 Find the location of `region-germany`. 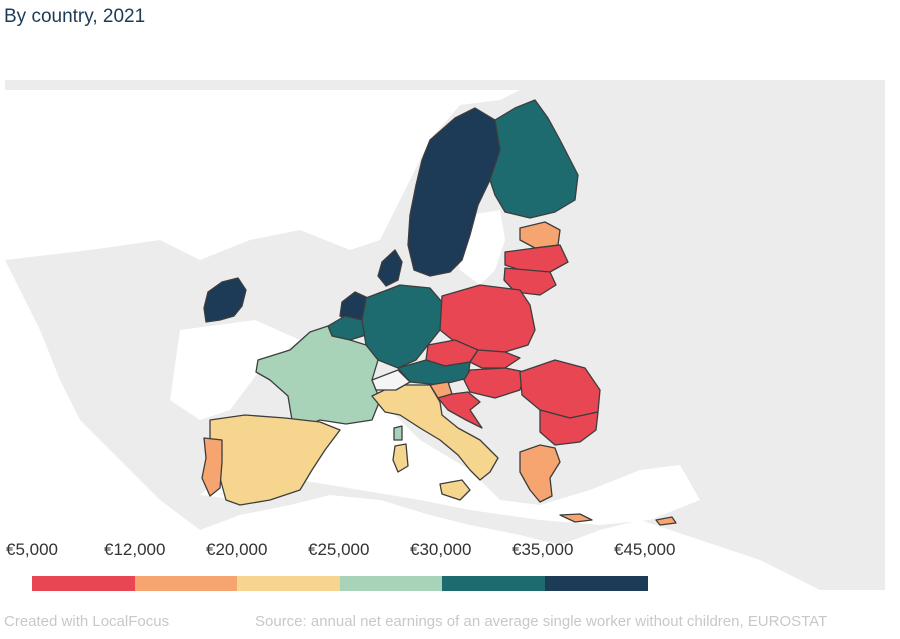

region-germany is located at coordinates (402, 326).